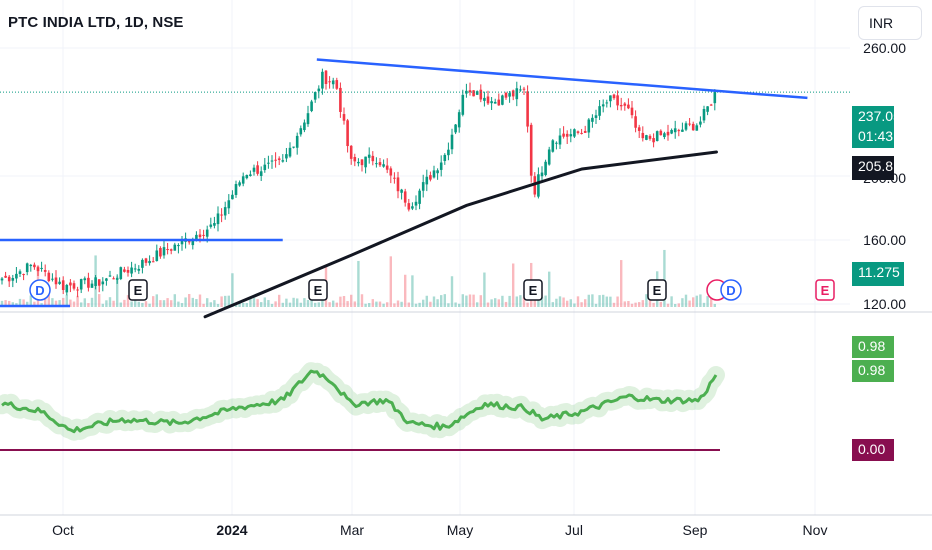  I want to click on volume-bars, so click(358, 278).